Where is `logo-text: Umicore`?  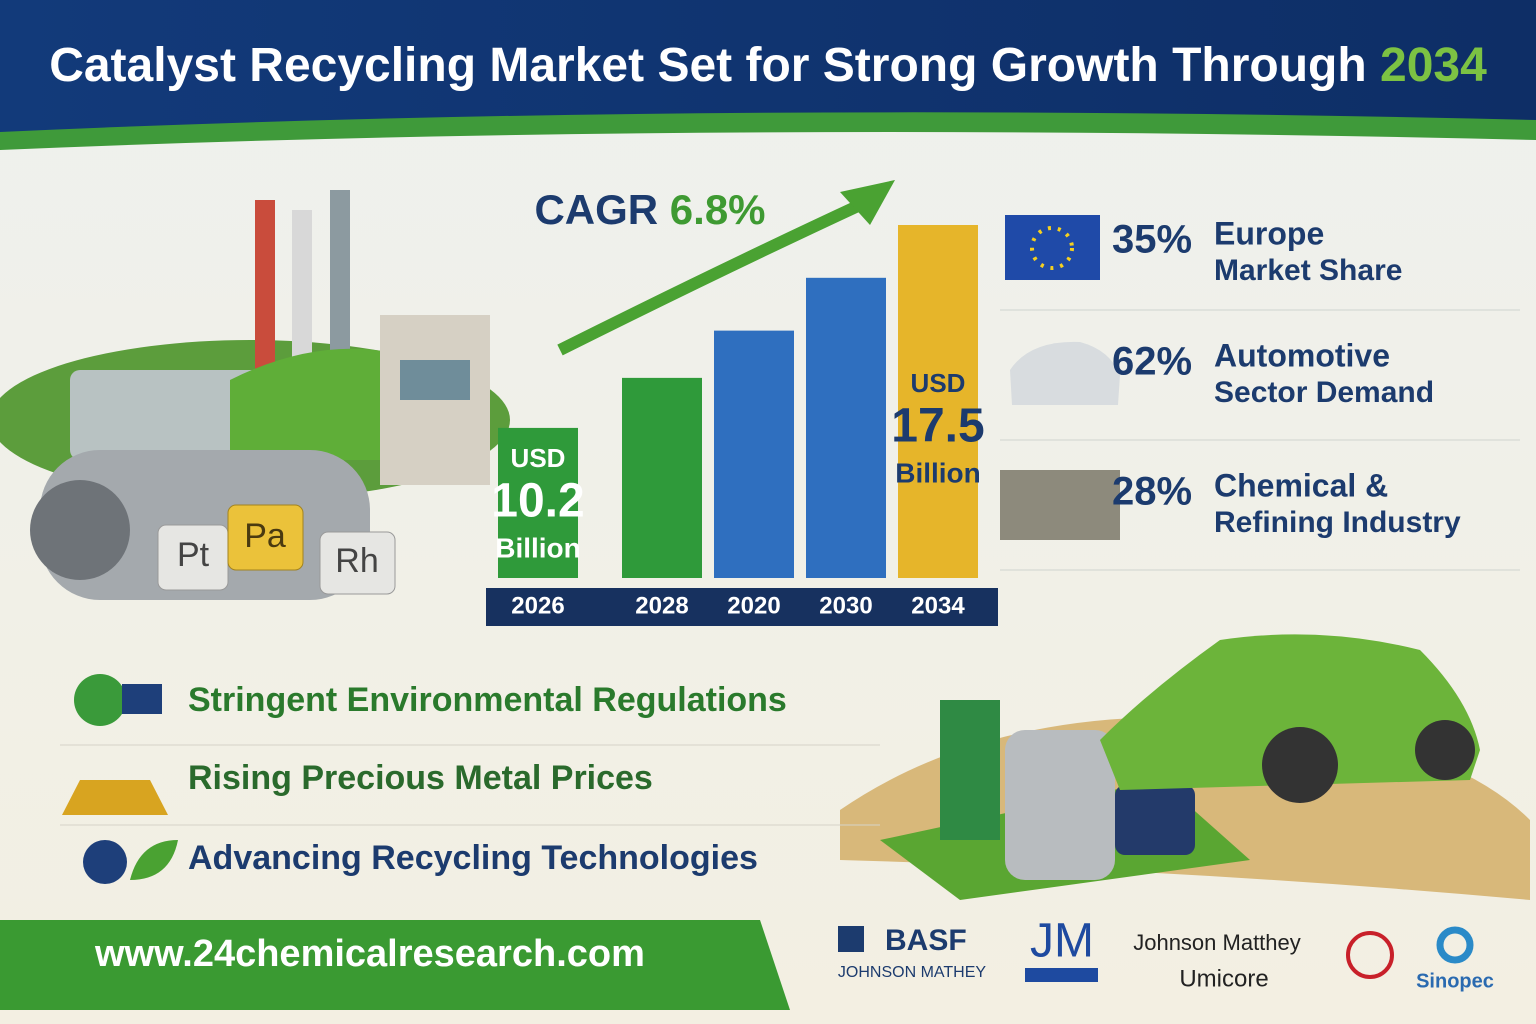 logo-text: Umicore is located at coordinates (1223, 978).